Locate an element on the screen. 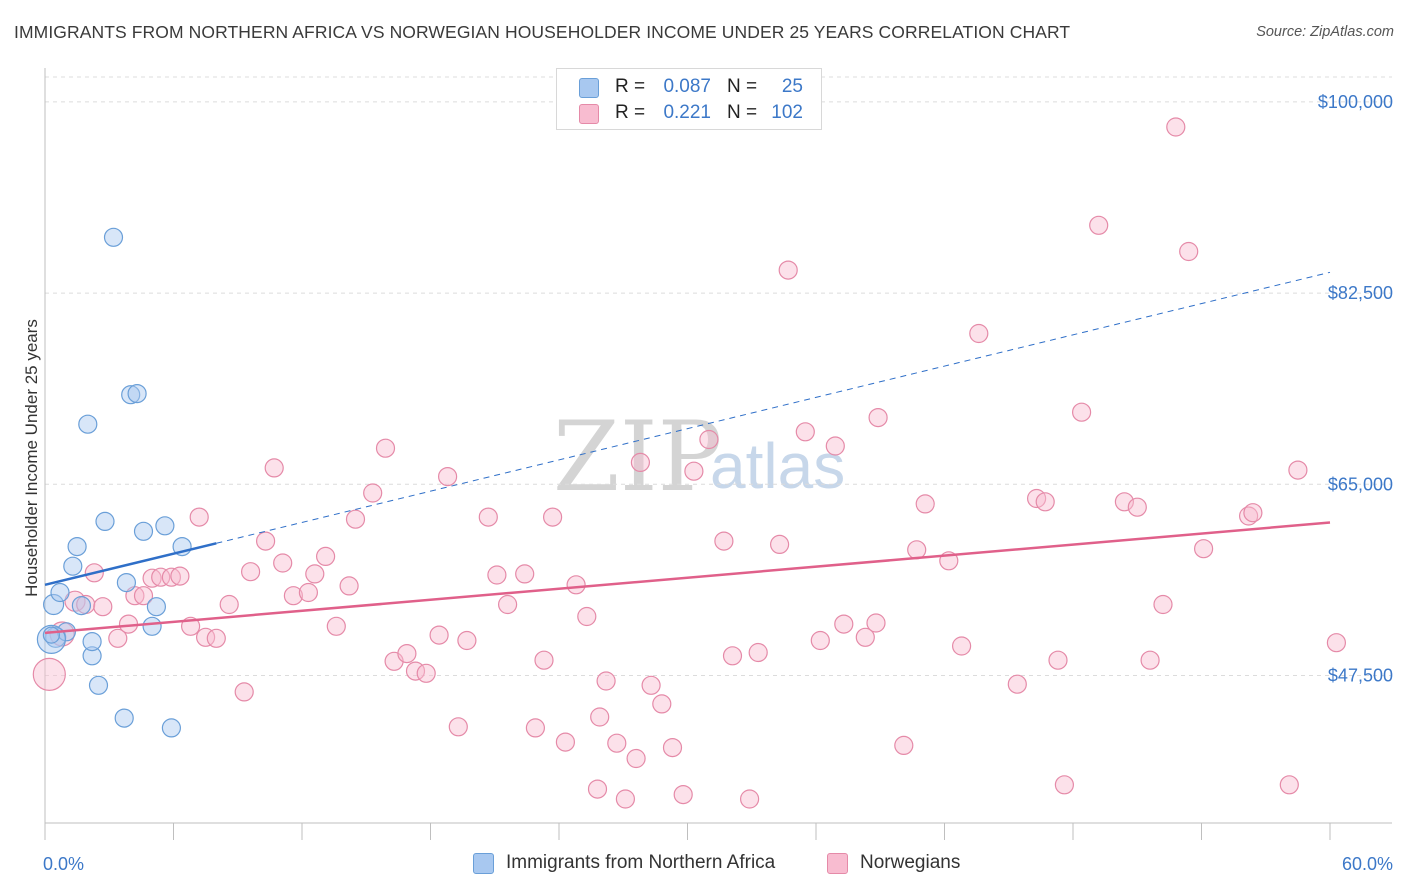  legend-label: Norwegians is located at coordinates (910, 862).